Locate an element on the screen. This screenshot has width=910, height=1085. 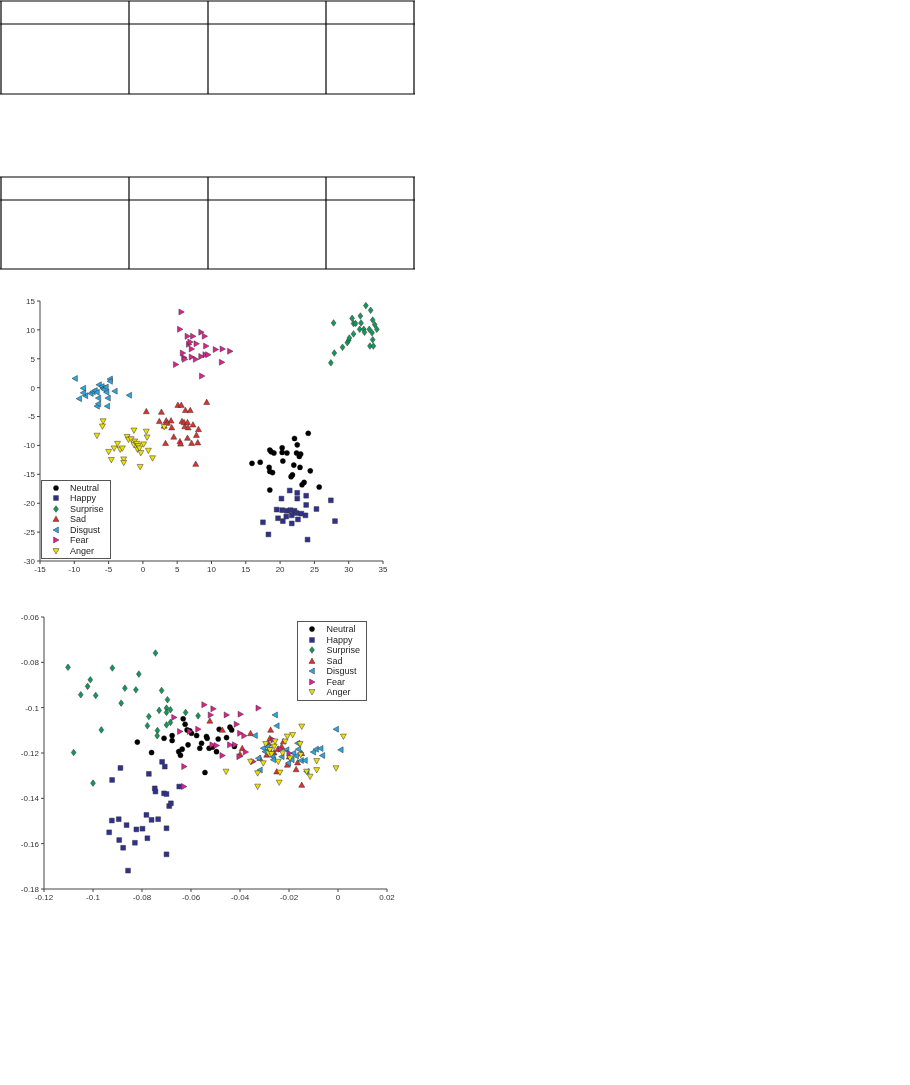
y-tick-label: -0.08 is located at coordinates (30, 663).